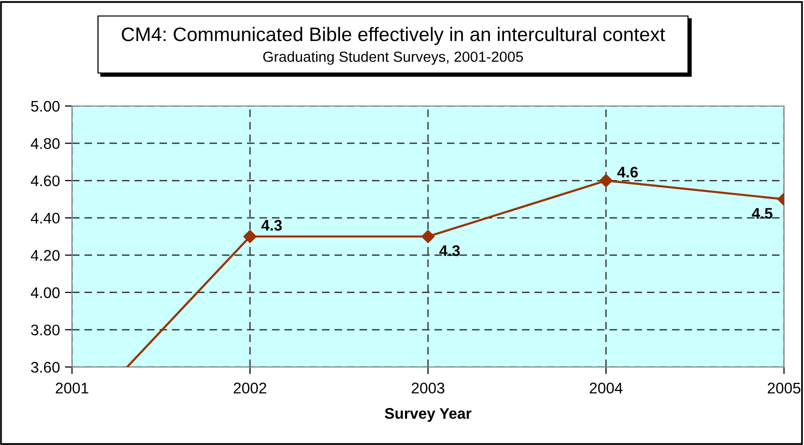  Describe the element at coordinates (394, 36) in the screenshot. I see `chart-title: CM4: Communicated Bible effectively in an intercultural context` at that location.